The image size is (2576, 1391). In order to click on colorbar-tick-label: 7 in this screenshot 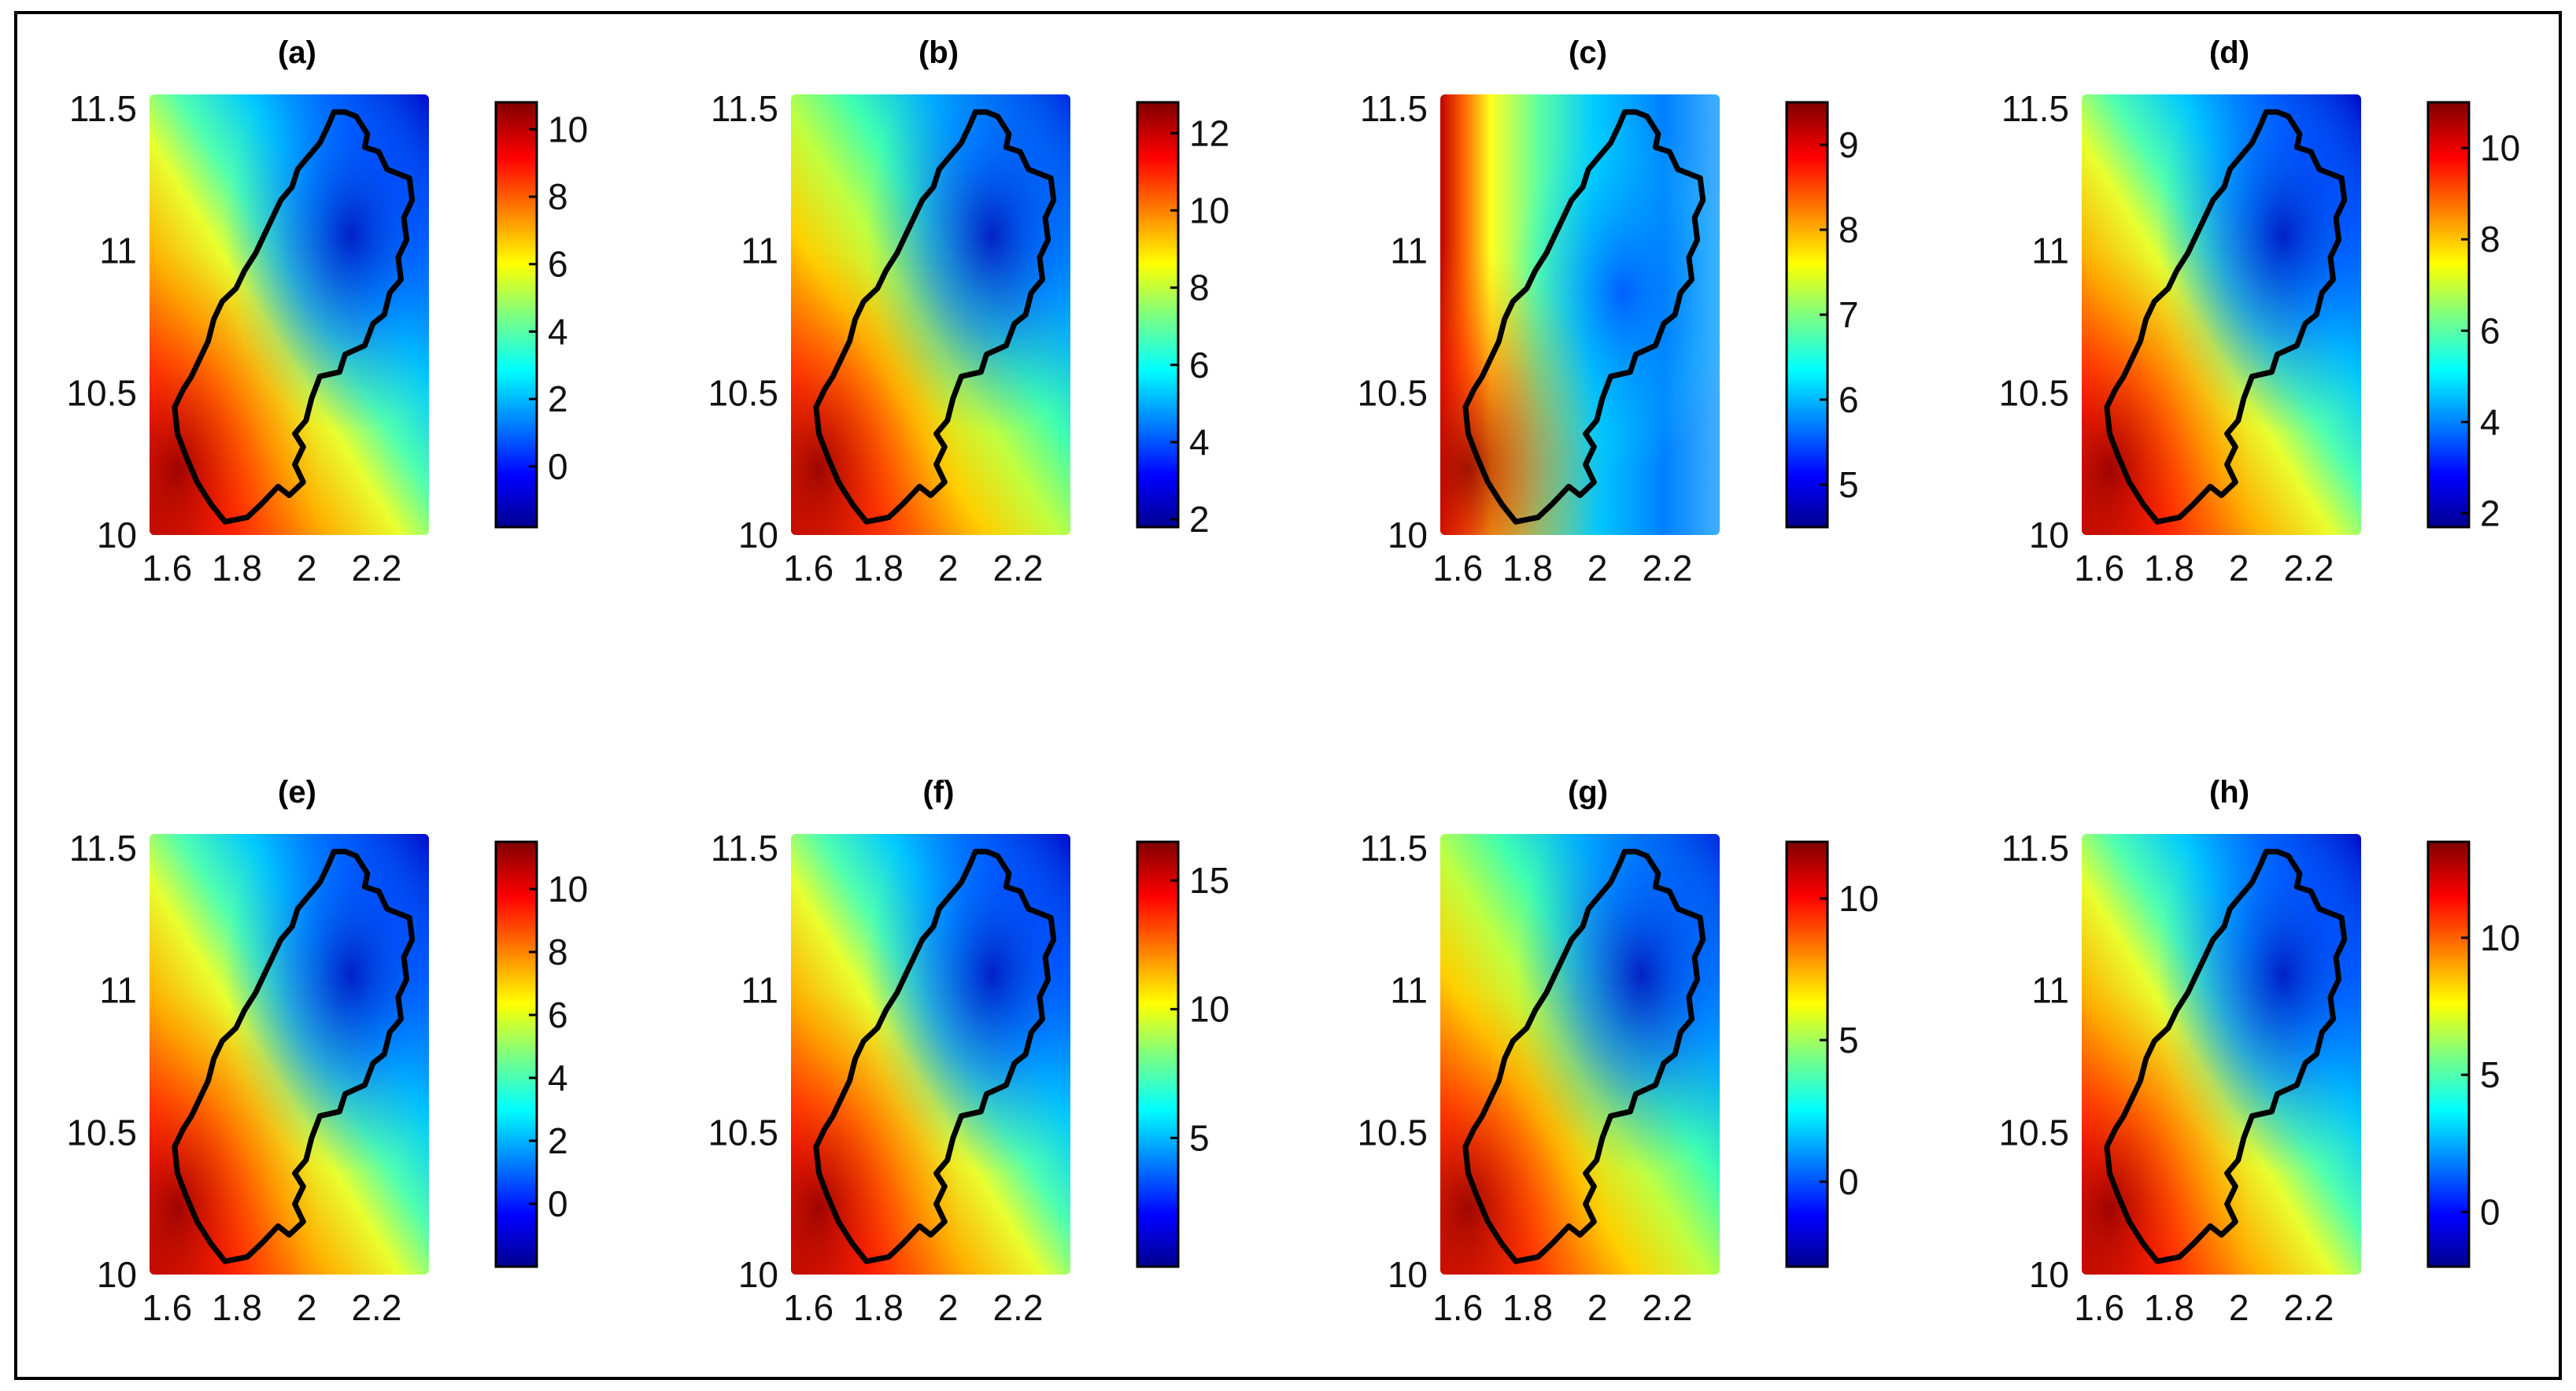, I will do `click(1849, 314)`.